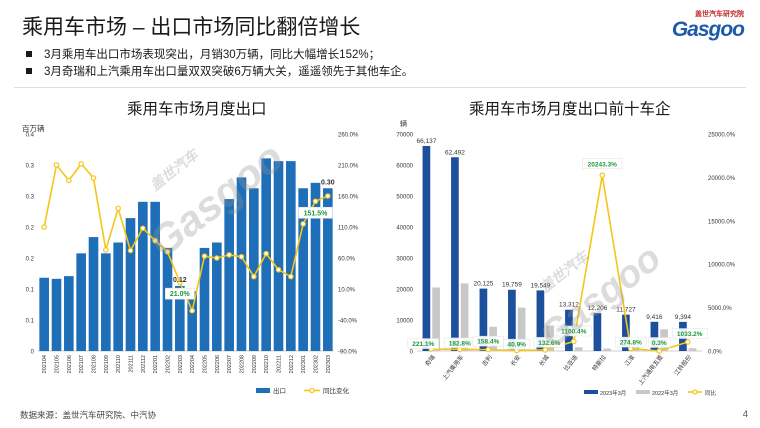  Describe the element at coordinates (107, 364) in the screenshot. I see `x-tick-label: 202109` at that location.